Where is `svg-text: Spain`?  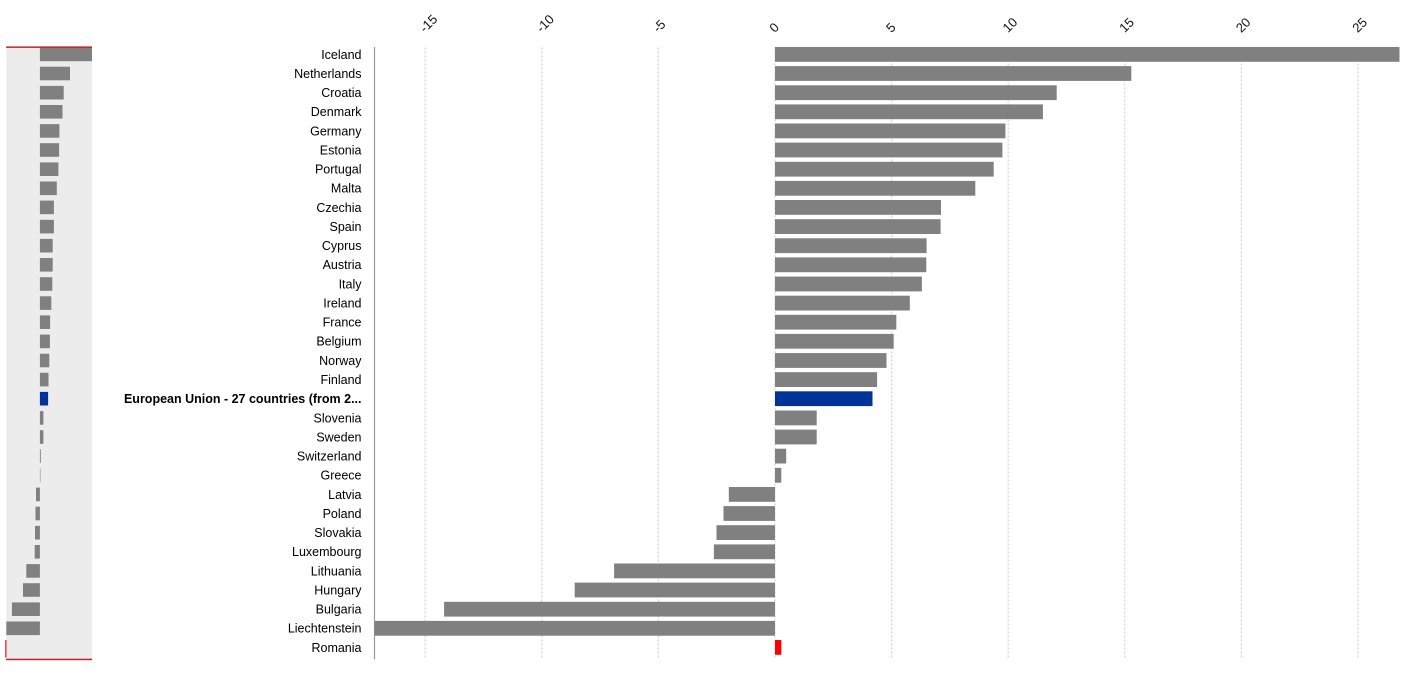
svg-text: Spain is located at coordinates (346, 227).